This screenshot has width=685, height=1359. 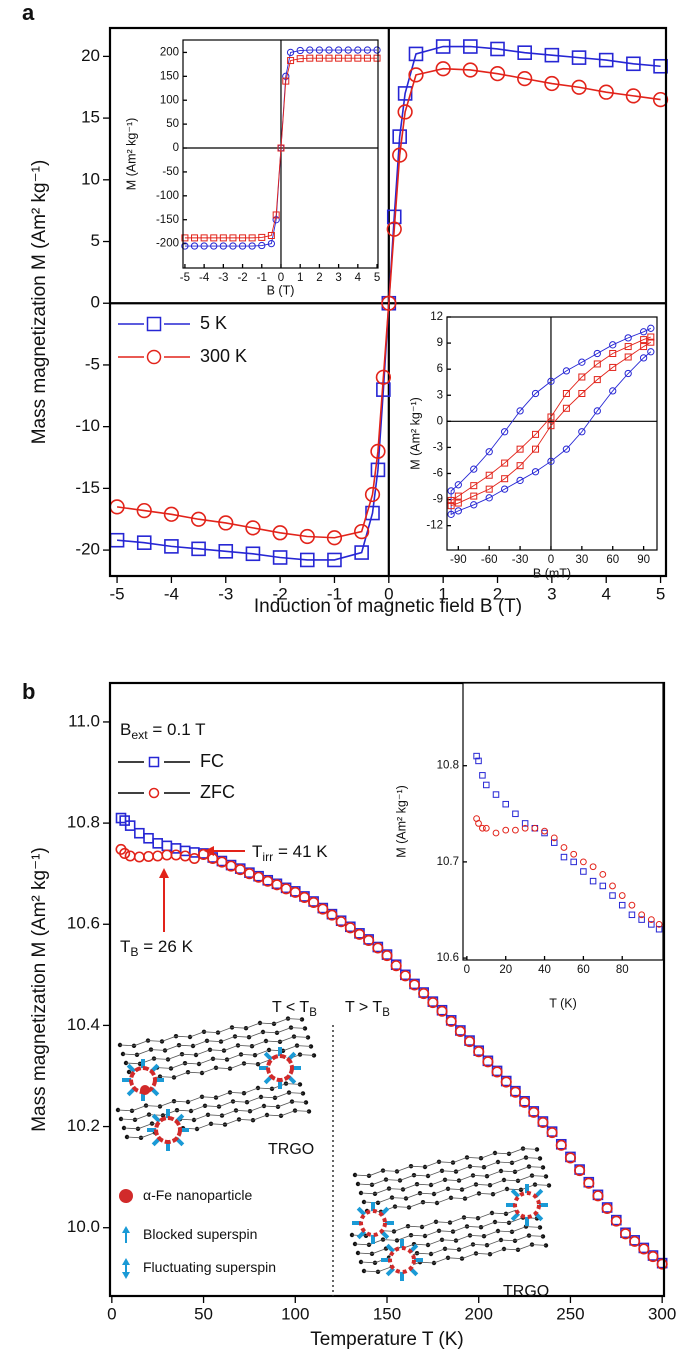 What do you see at coordinates (386, 1339) in the screenshot?
I see `x-axis-title: Temperature T (K)` at bounding box center [386, 1339].